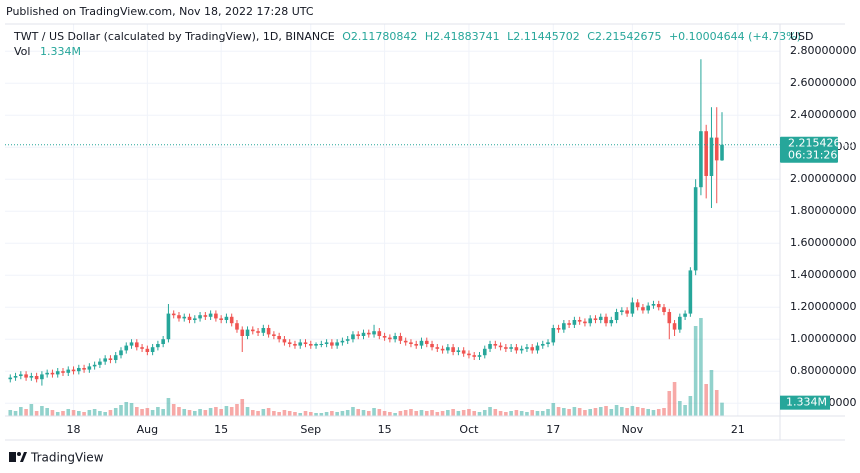 The height and width of the screenshot is (473, 860). I want to click on y-tick-label: 1.40000000, so click(823, 274).